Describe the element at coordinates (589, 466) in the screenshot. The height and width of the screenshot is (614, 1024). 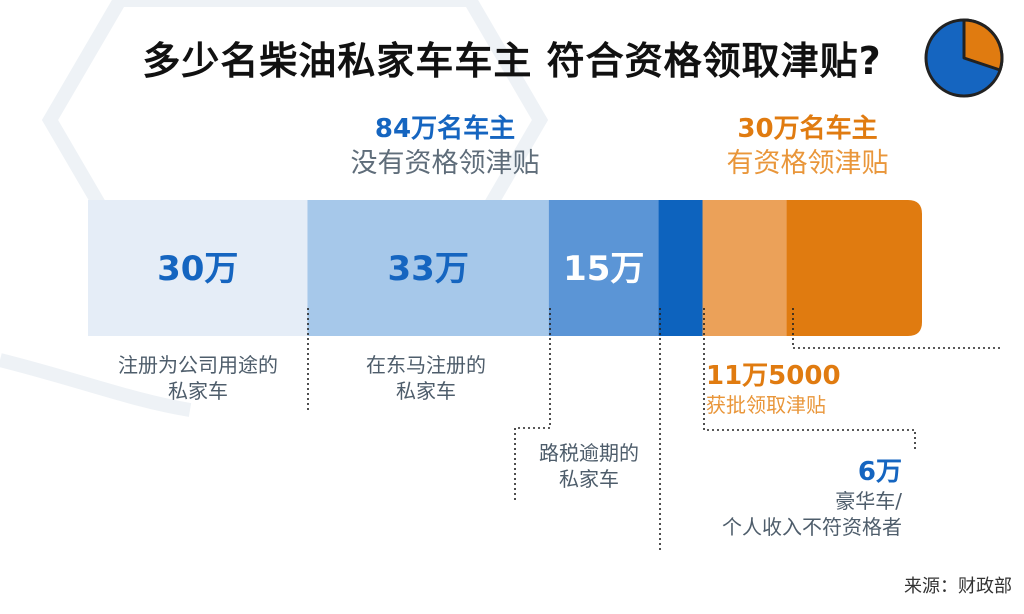
I see `category-label-road-tax: 路税逾期的 私家车` at that location.